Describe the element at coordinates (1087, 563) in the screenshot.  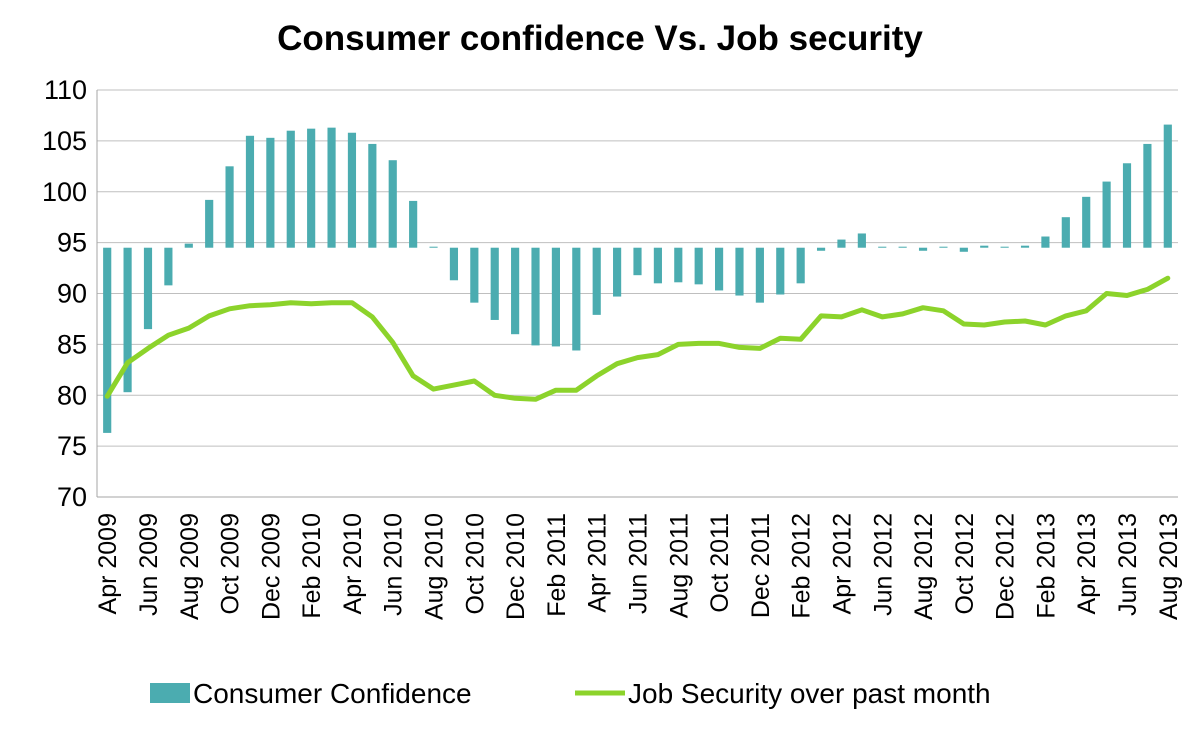
I see `x-tick-label: Apr 2013` at that location.